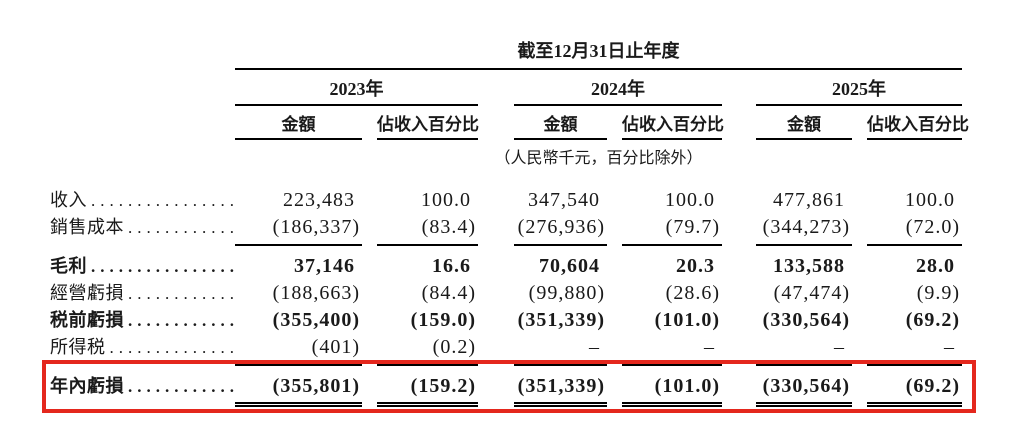 This screenshot has height=433, width=1012. Describe the element at coordinates (560, 122) in the screenshot. I see `amount-header-2024: 金額` at that location.